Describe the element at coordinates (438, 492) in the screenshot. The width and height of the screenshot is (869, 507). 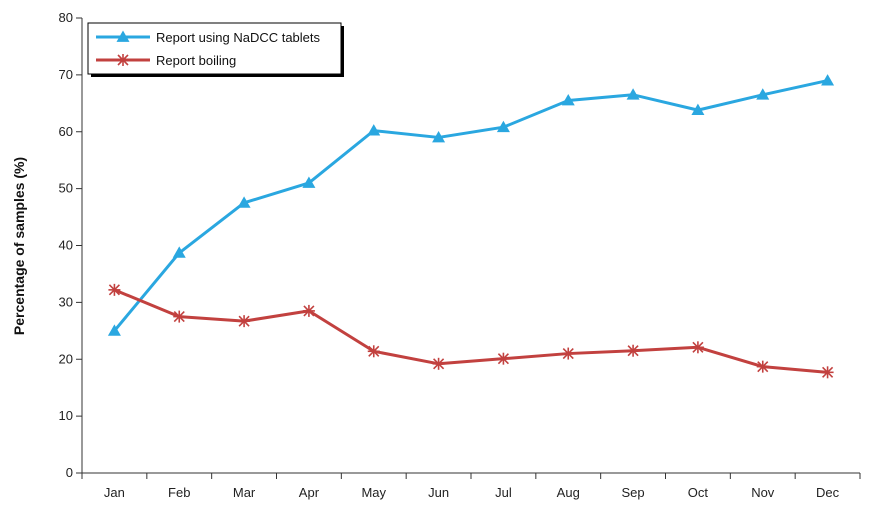
I see `x-tick-label: Jun` at that location.